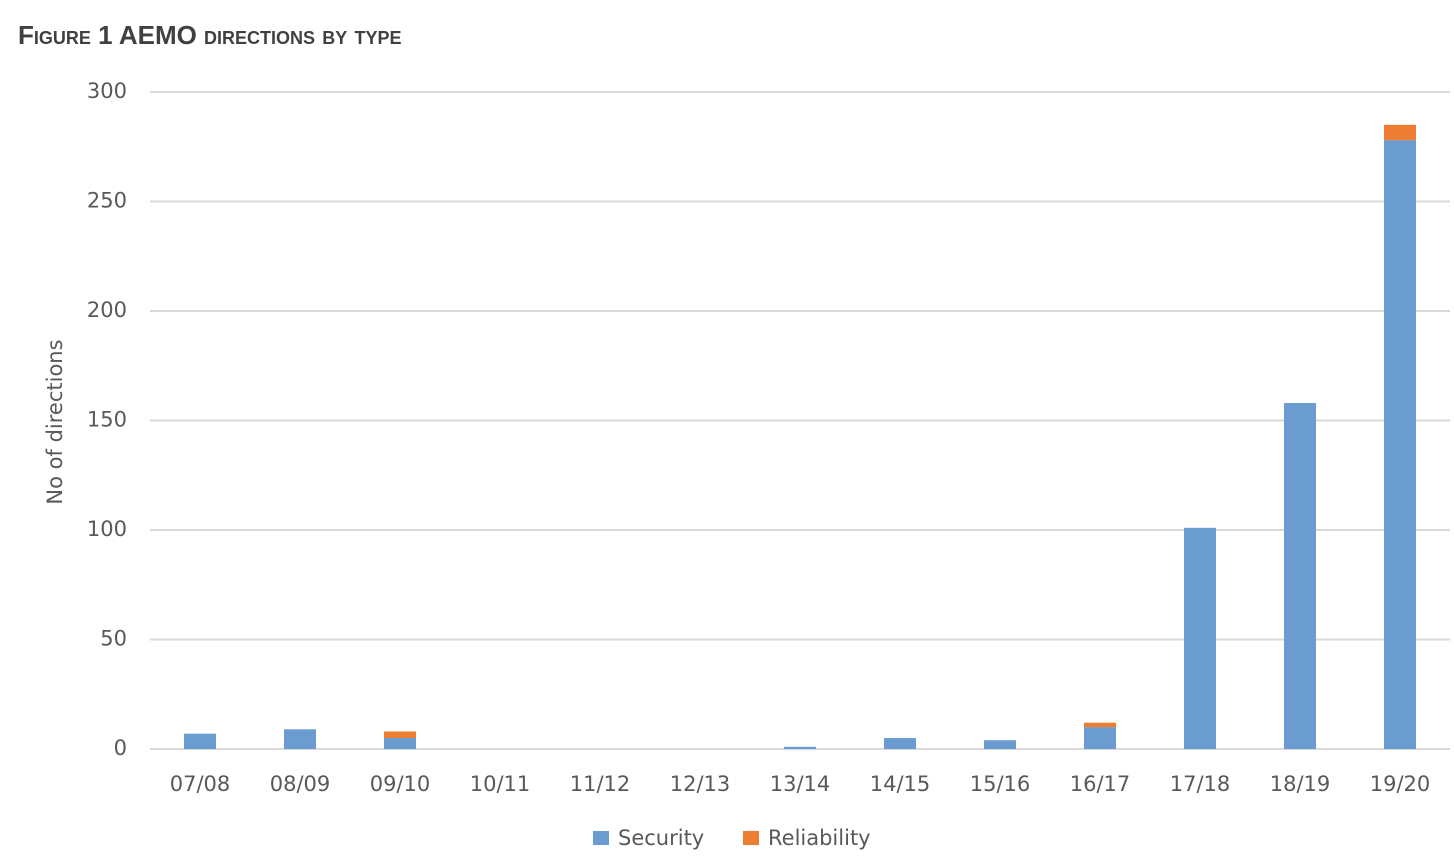 This screenshot has width=1454, height=868. I want to click on x-tick-label: 17/18, so click(1200, 784).